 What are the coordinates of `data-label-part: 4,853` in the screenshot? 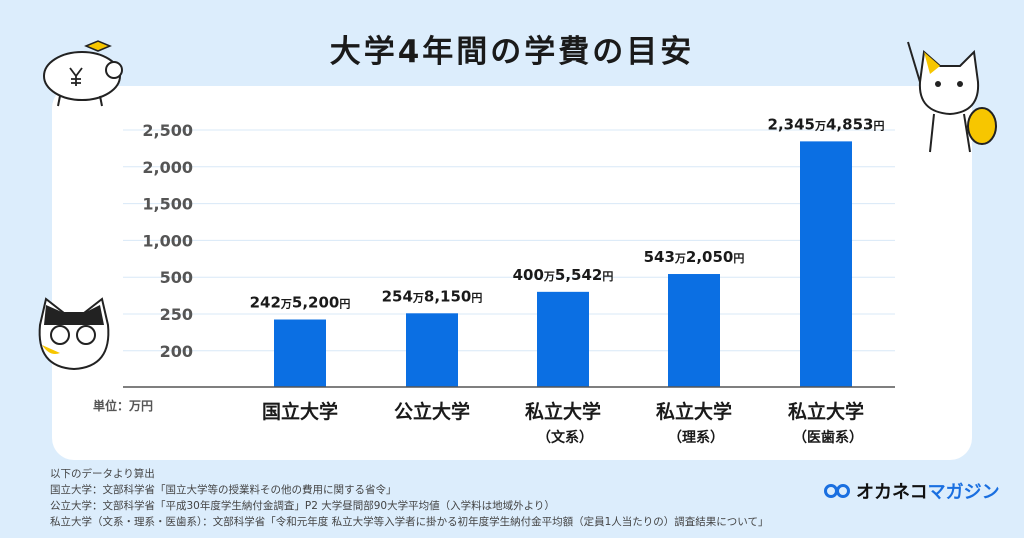 It's located at (849, 124).